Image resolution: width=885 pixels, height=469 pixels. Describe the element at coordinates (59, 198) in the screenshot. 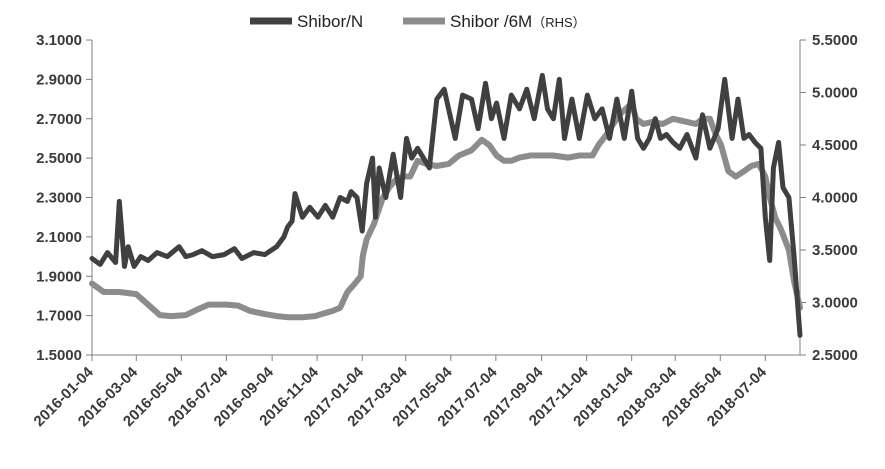

I see `y-left-tick-label: 2.3000` at that location.